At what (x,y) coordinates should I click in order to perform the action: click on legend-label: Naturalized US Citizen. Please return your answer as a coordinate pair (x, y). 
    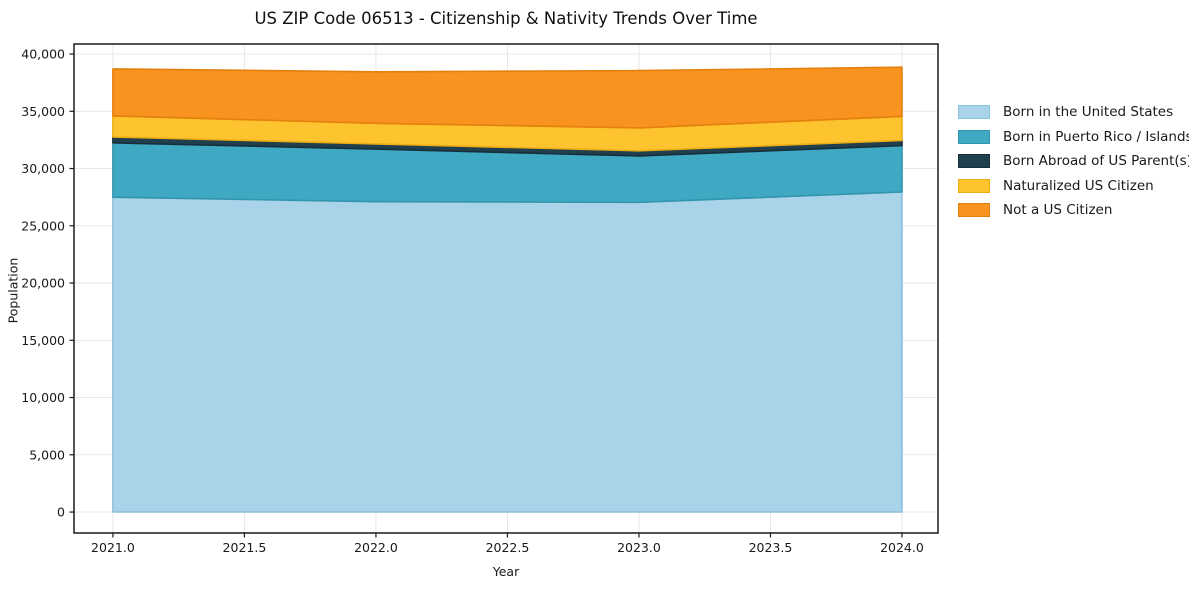
    Looking at the image, I should click on (1078, 185).